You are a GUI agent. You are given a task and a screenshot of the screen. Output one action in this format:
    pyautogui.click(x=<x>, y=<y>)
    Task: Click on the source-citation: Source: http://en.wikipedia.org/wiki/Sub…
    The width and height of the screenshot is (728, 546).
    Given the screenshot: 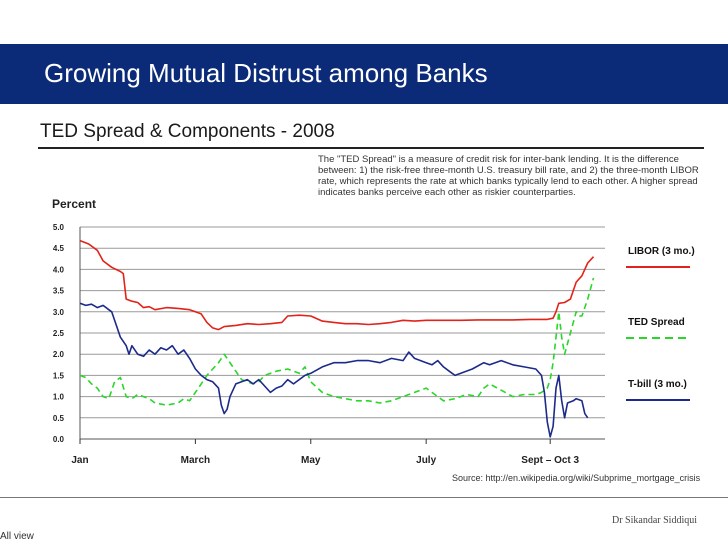 What is the action you would take?
    pyautogui.click(x=576, y=478)
    